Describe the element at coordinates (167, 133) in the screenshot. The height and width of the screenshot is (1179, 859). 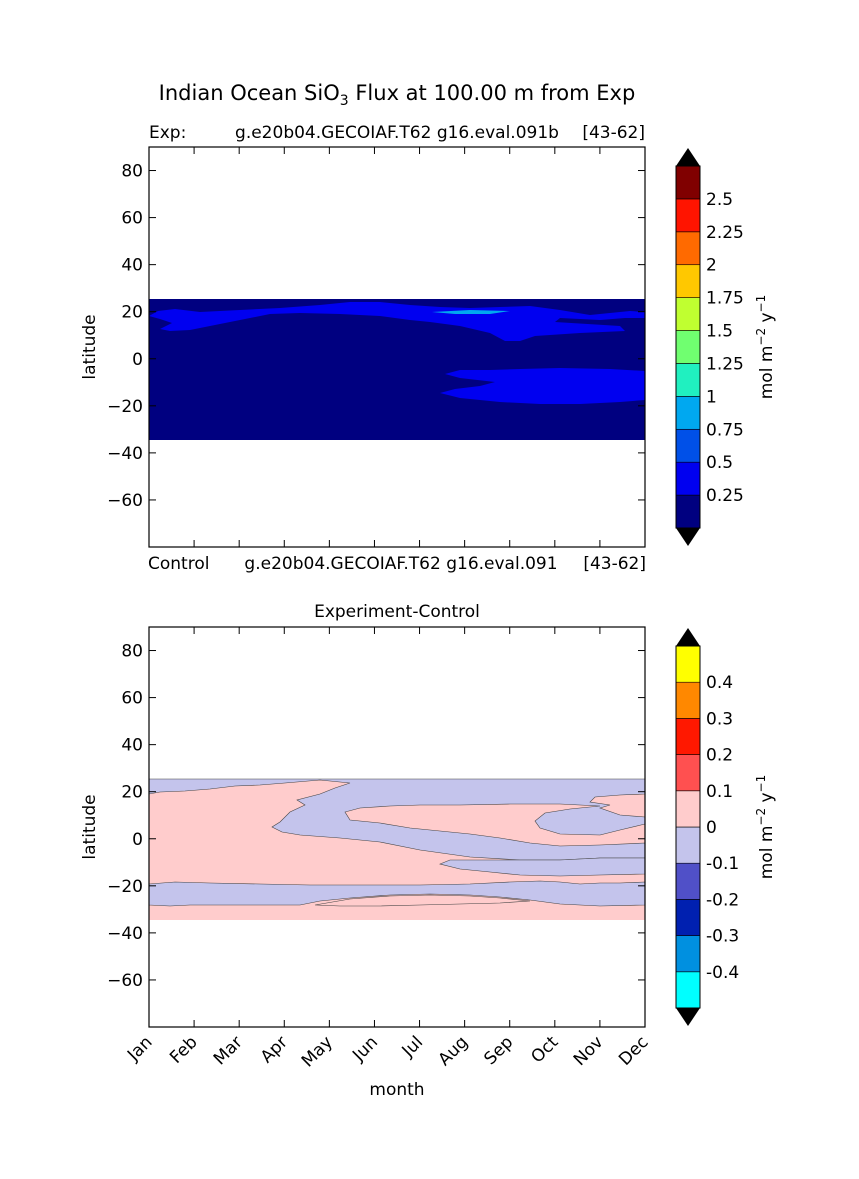
I see `exp-label-left: Exp:` at that location.